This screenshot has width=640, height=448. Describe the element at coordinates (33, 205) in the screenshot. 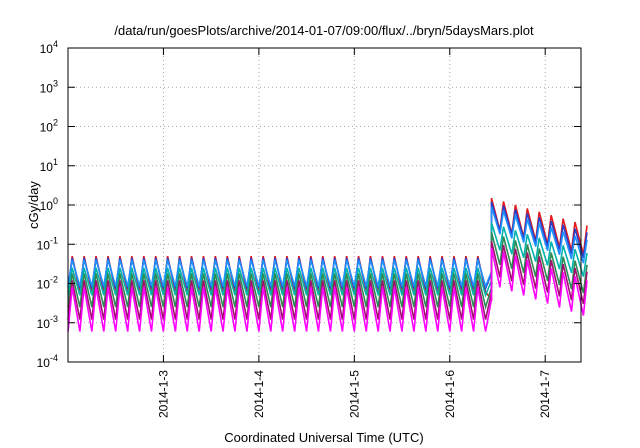

I see `y-axis-label: cGy/day` at that location.